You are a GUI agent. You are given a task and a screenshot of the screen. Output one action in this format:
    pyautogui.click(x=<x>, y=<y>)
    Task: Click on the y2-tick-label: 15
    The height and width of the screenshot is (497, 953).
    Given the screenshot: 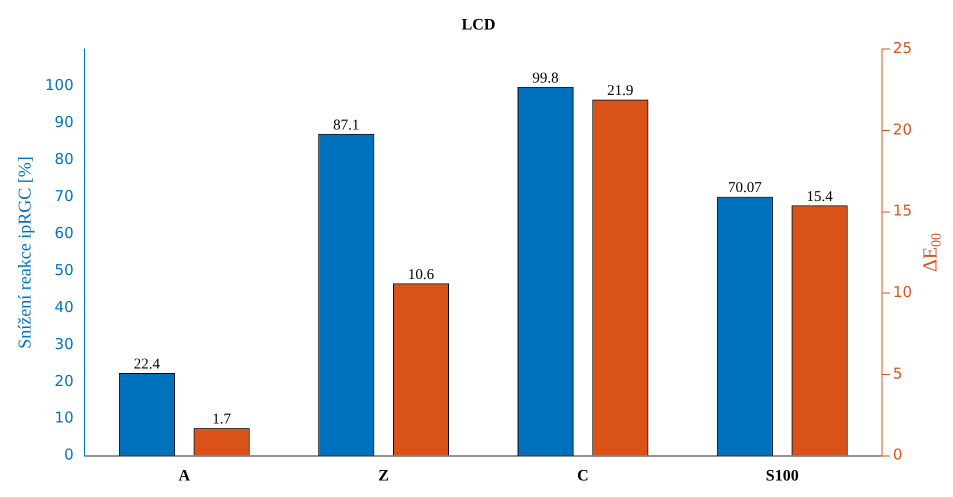 What is the action you would take?
    pyautogui.click(x=902, y=211)
    